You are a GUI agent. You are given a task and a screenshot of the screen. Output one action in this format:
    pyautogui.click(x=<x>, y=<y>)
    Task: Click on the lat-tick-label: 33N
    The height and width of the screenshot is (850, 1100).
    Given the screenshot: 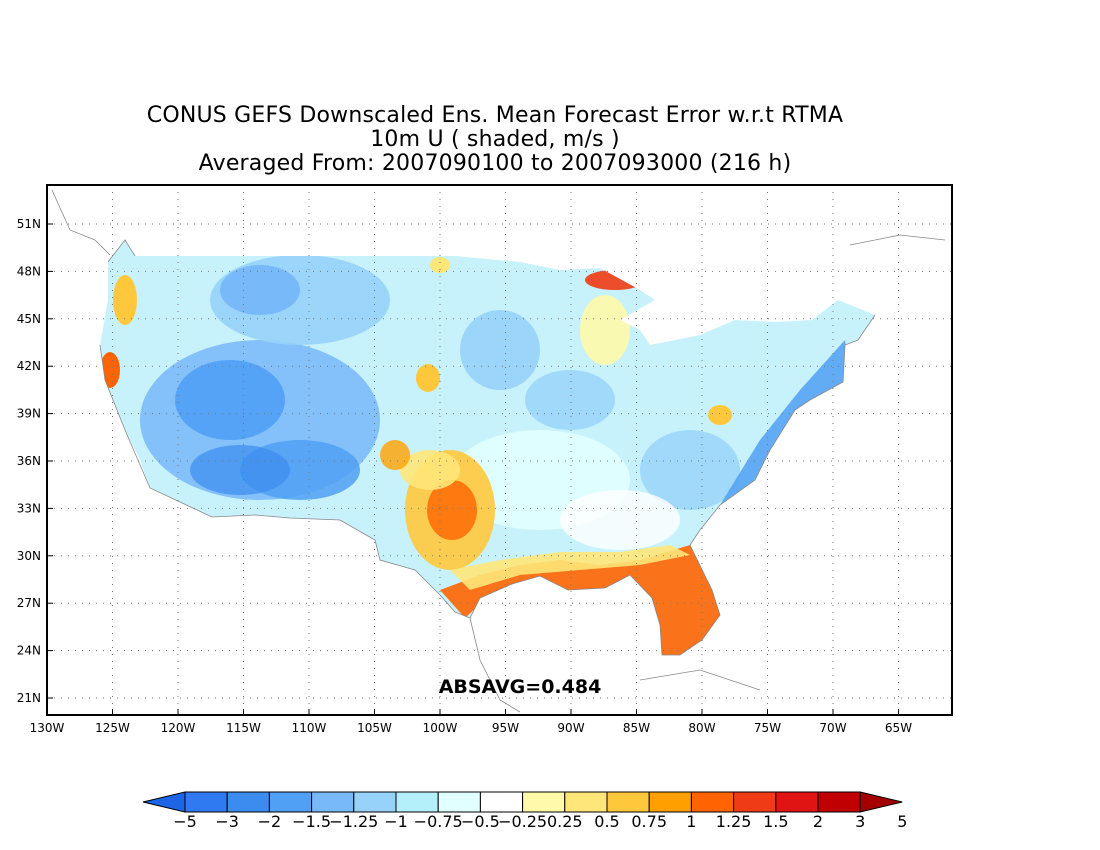 What is the action you would take?
    pyautogui.click(x=29, y=508)
    